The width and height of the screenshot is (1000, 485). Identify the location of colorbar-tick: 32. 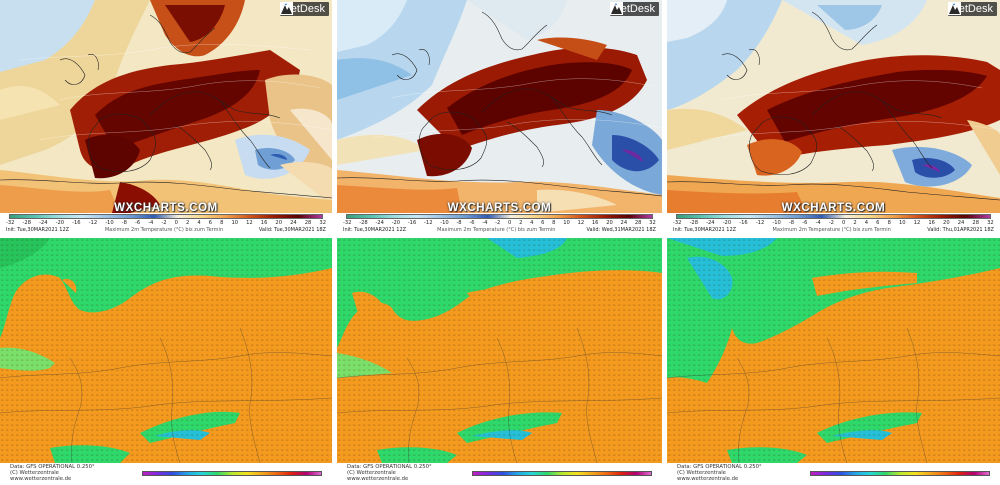
(322, 223).